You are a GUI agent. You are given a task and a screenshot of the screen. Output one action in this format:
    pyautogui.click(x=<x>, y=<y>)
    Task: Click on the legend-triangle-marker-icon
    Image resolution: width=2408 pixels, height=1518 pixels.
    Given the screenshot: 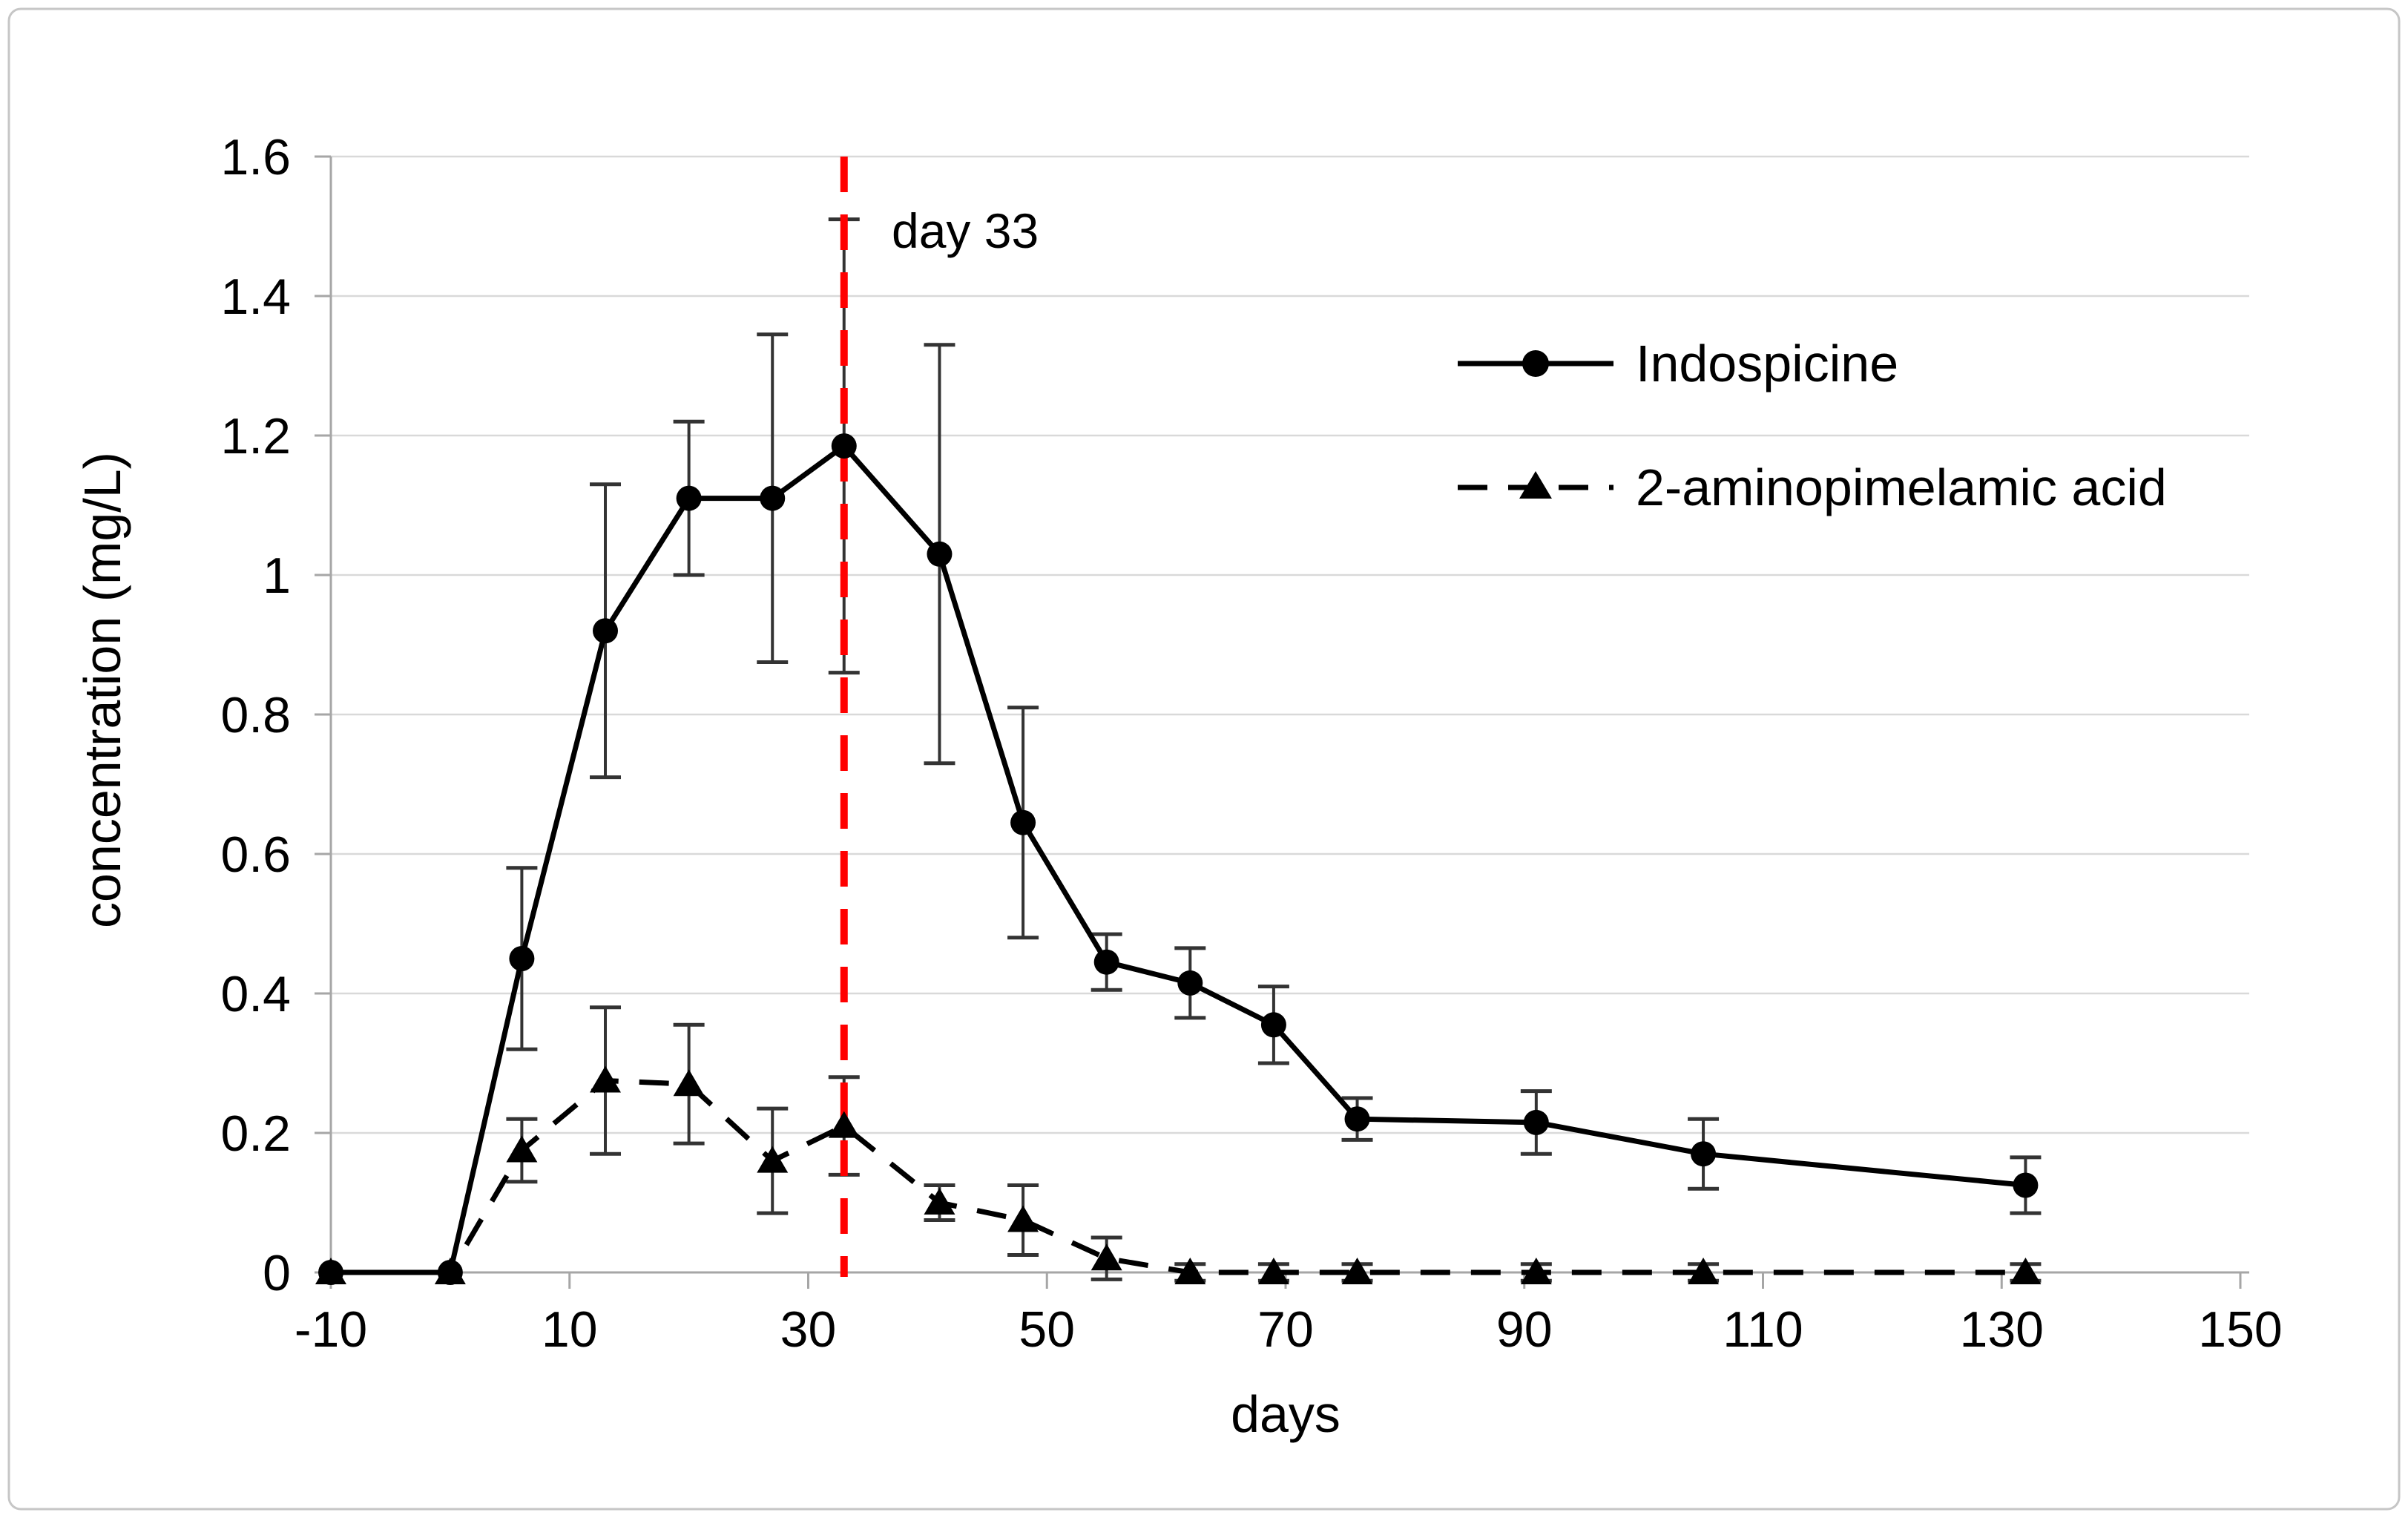 What is the action you would take?
    pyautogui.click(x=1535, y=485)
    